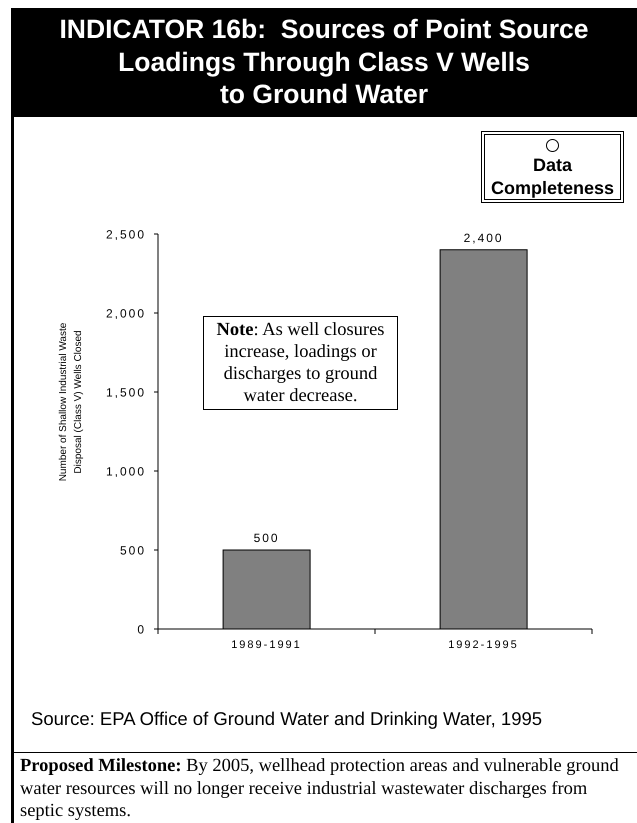  Describe the element at coordinates (286, 719) in the screenshot. I see `source-note: Source: EPA Office of Ground Water and Drinking Water, 1995` at that location.